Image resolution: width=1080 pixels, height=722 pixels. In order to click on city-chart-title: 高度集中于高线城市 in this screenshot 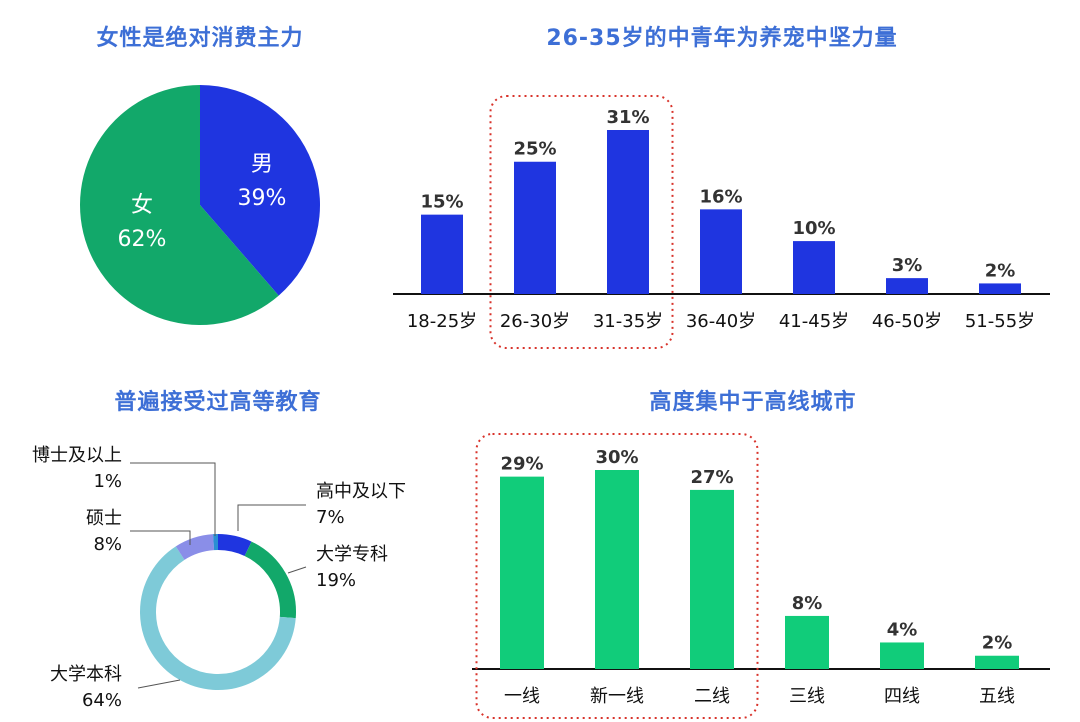, I will do `click(753, 402)`.